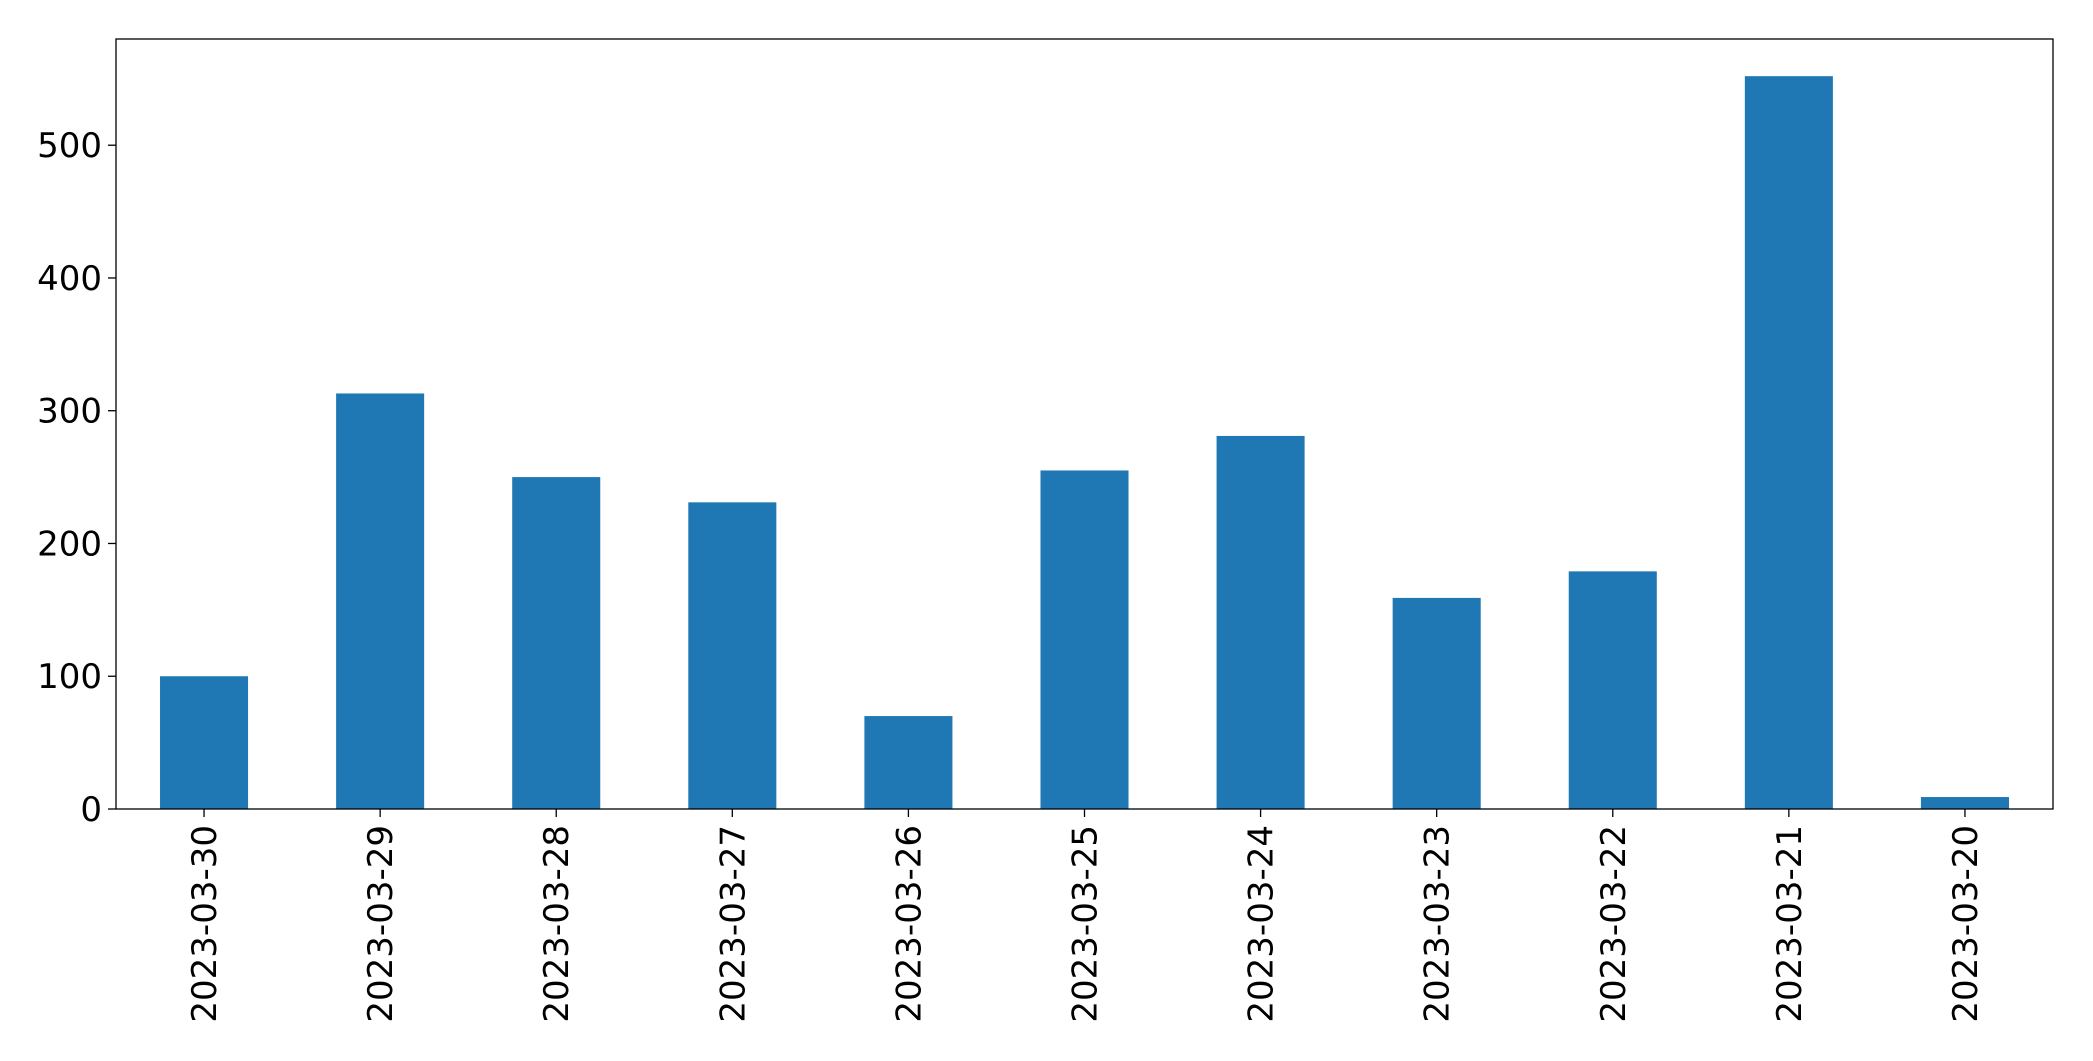  Describe the element at coordinates (733, 924) in the screenshot. I see `x-tick-label: 2023-03-27` at that location.